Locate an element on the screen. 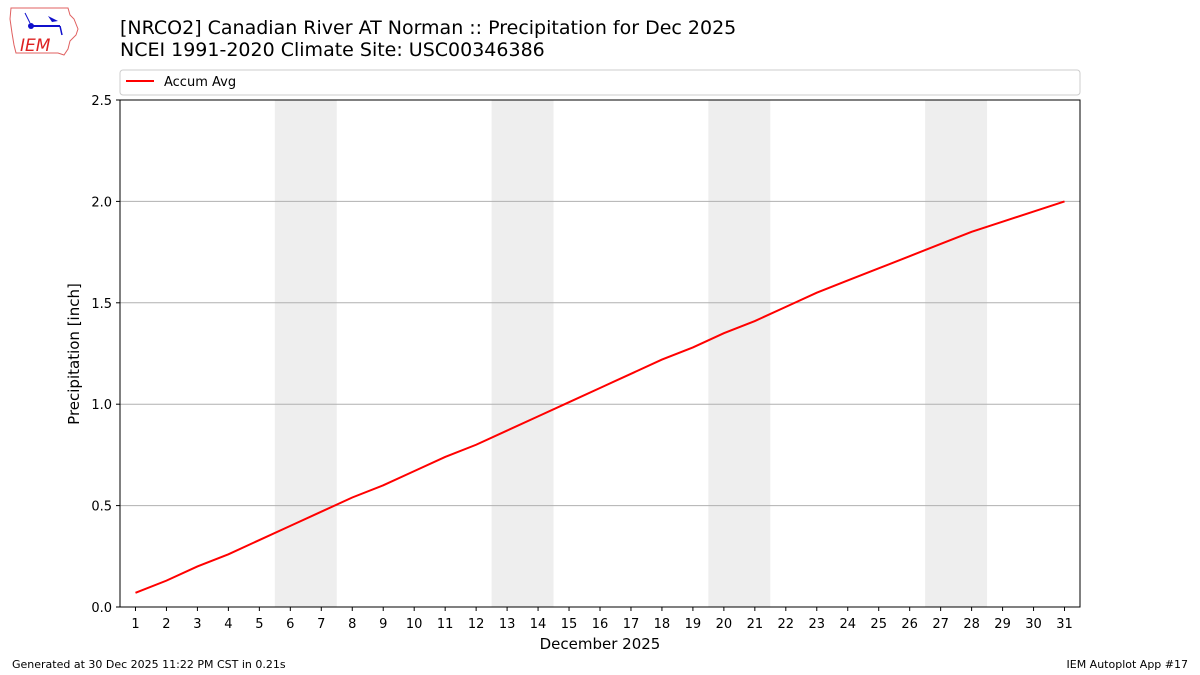  x-tick-label: 23 is located at coordinates (817, 624).